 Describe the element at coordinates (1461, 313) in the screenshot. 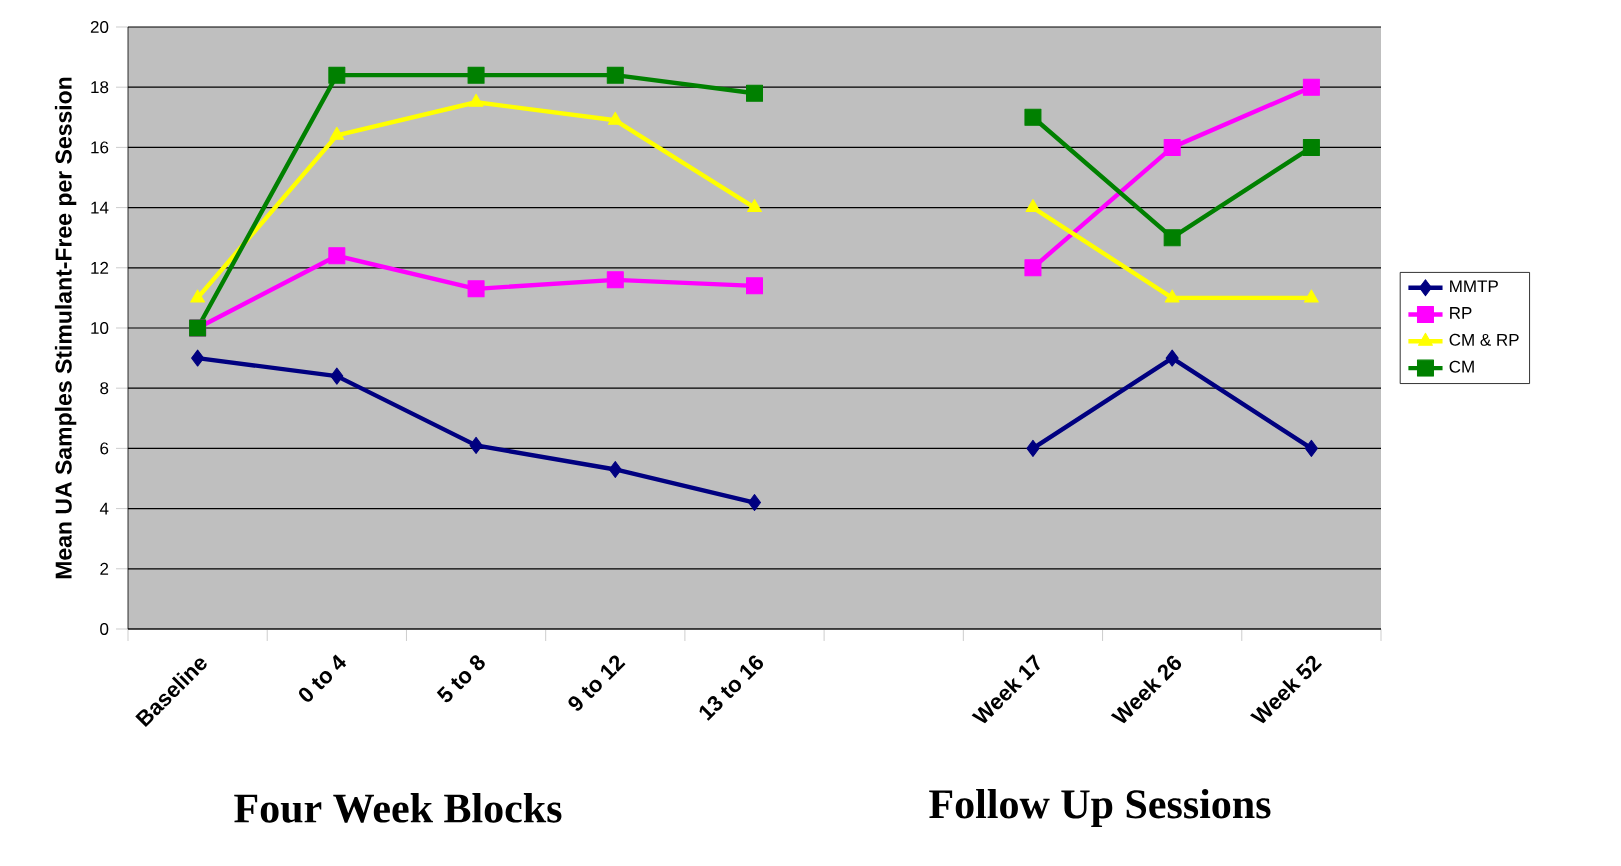

I see `legend-label: RP` at that location.